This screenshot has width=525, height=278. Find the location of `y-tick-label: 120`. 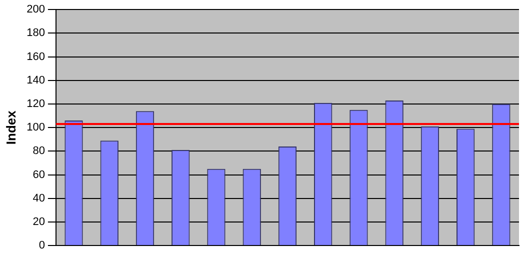

y-tick-label: 120 is located at coordinates (35, 104).